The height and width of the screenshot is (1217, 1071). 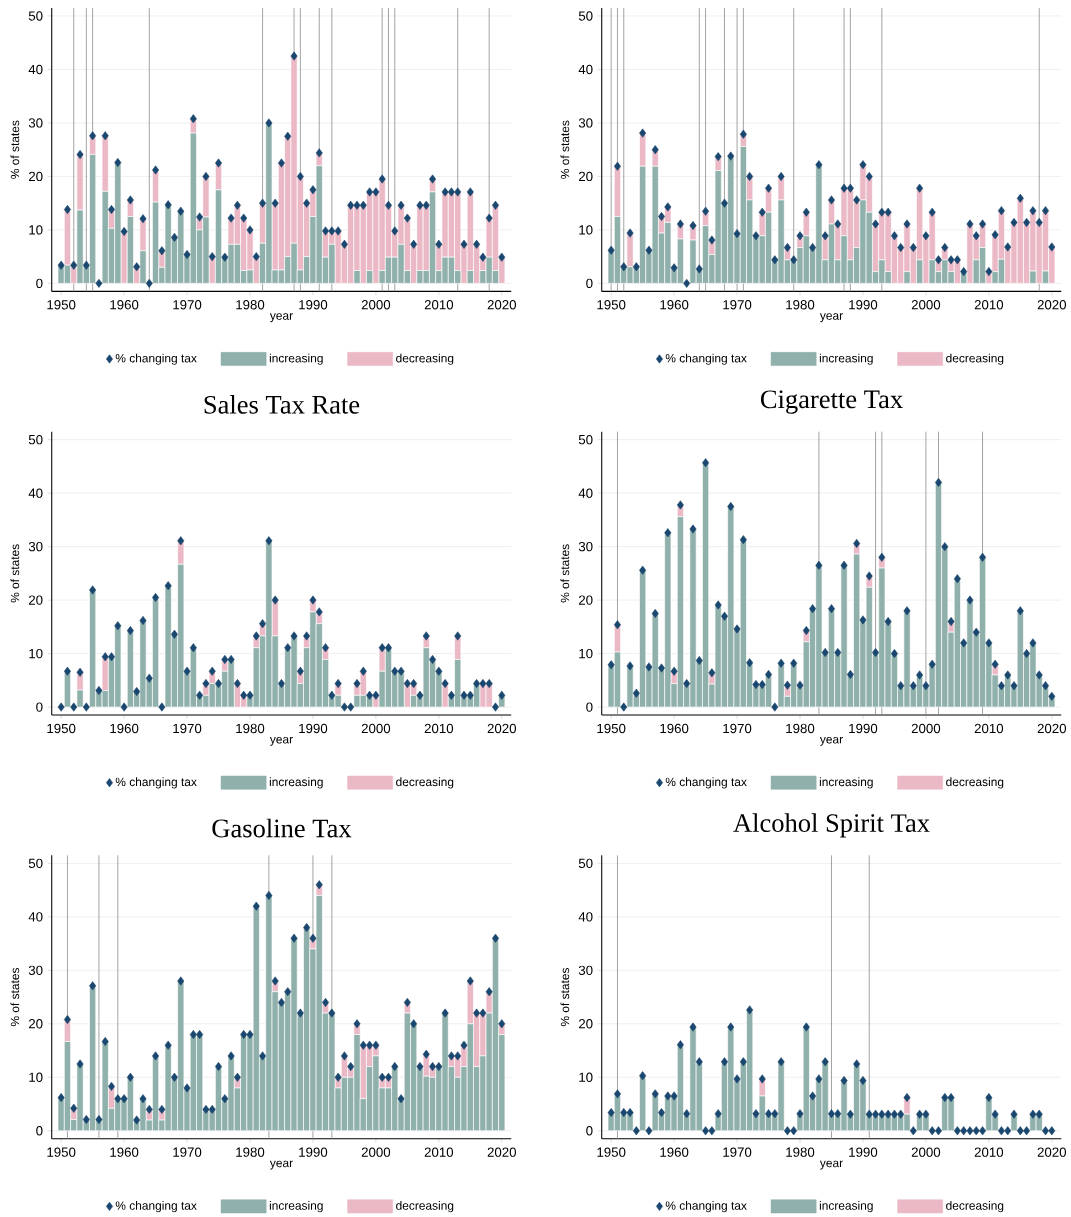 I want to click on chart-title: Gasoline Tax, so click(x=282, y=828).